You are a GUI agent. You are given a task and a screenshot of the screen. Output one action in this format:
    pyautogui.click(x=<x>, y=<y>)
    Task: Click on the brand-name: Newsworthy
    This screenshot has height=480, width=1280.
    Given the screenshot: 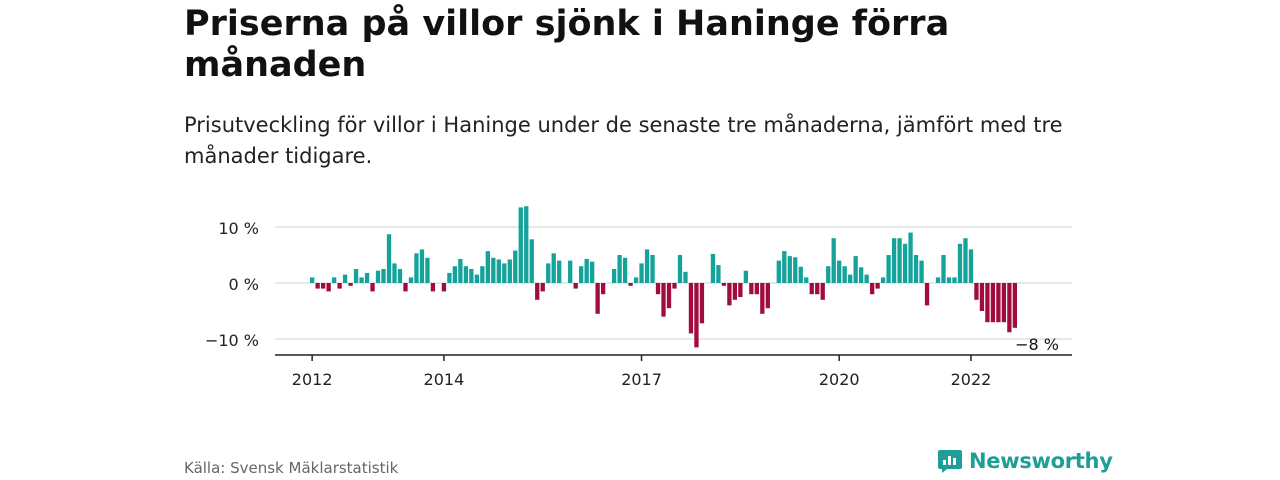 What is the action you would take?
    pyautogui.click(x=1041, y=461)
    